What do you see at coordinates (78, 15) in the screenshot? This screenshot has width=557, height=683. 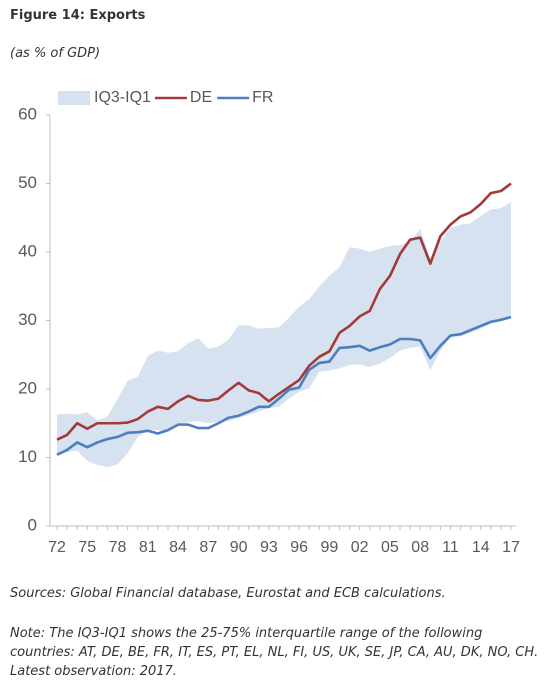 I see `chart-title: Figure 14: Exports` at bounding box center [78, 15].